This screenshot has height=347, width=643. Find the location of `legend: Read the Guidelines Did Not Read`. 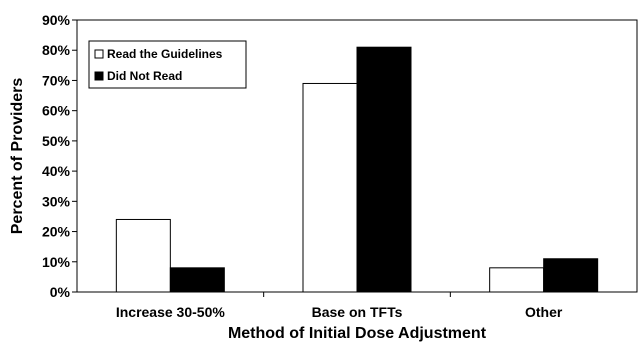

legend: Read the Guidelines Did Not Read is located at coordinates (167, 64).